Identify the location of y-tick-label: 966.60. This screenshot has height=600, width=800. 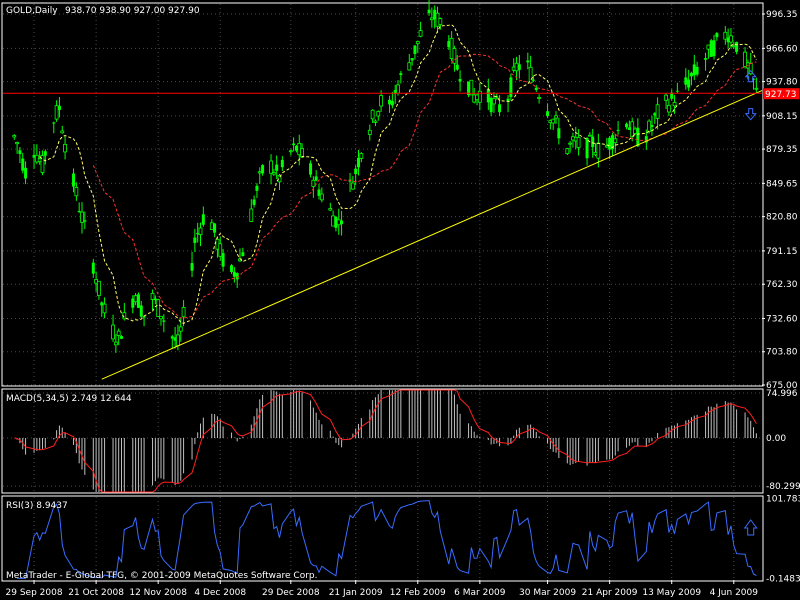
(782, 49).